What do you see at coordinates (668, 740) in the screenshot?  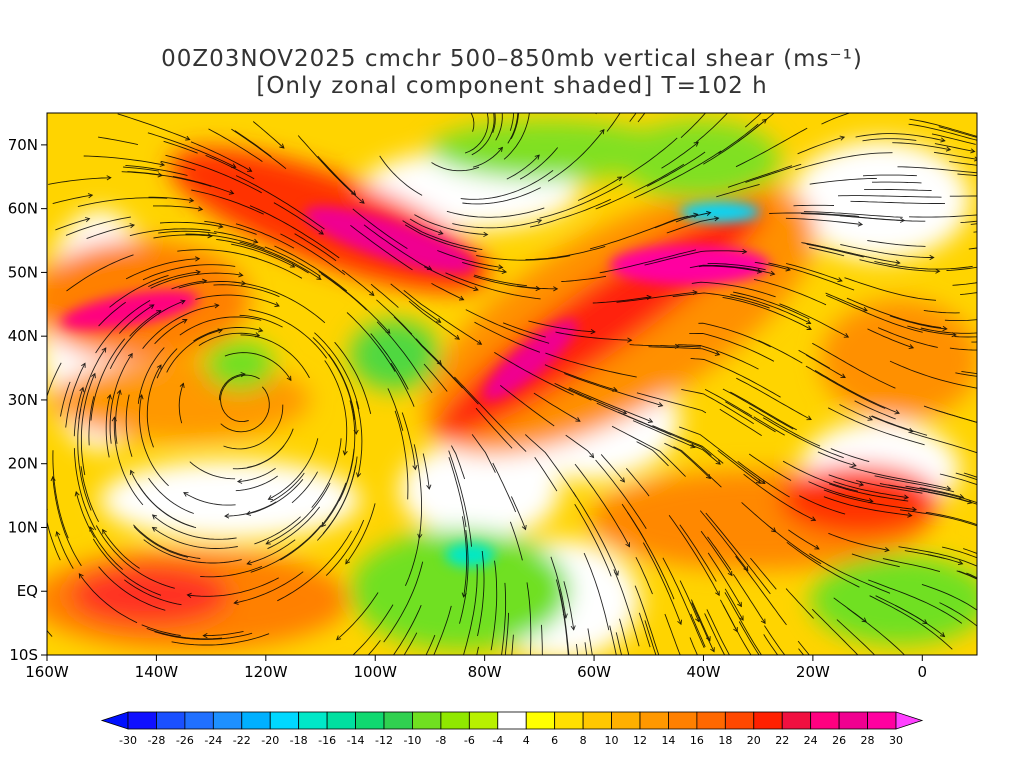 I see `colorbar-label: 14` at bounding box center [668, 740].